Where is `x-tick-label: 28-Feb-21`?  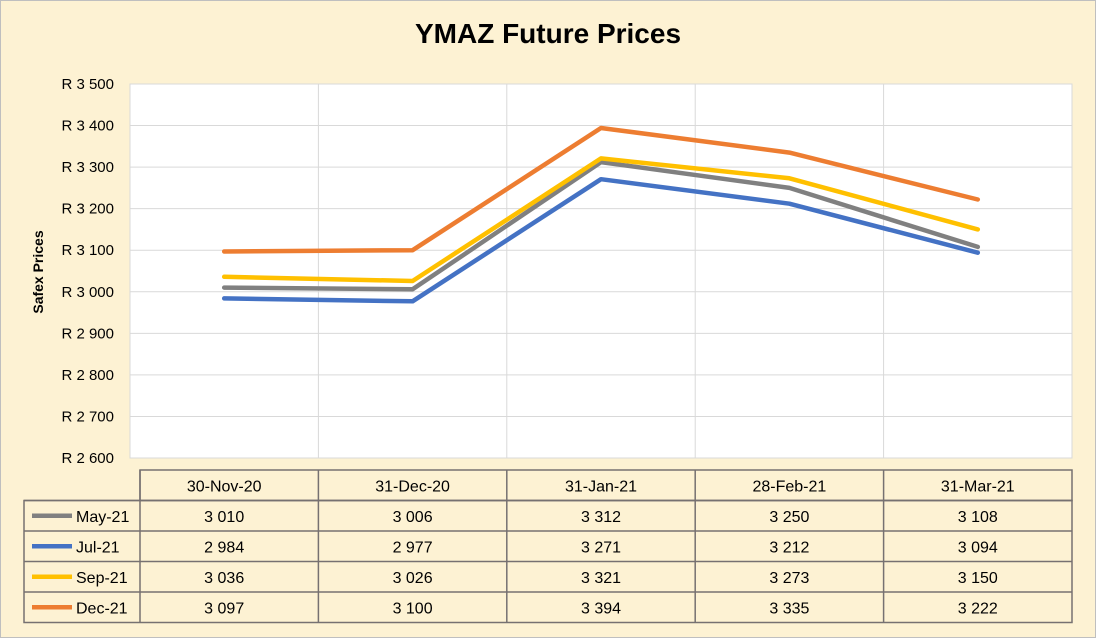
x-tick-label: 28-Feb-21 is located at coordinates (789, 486).